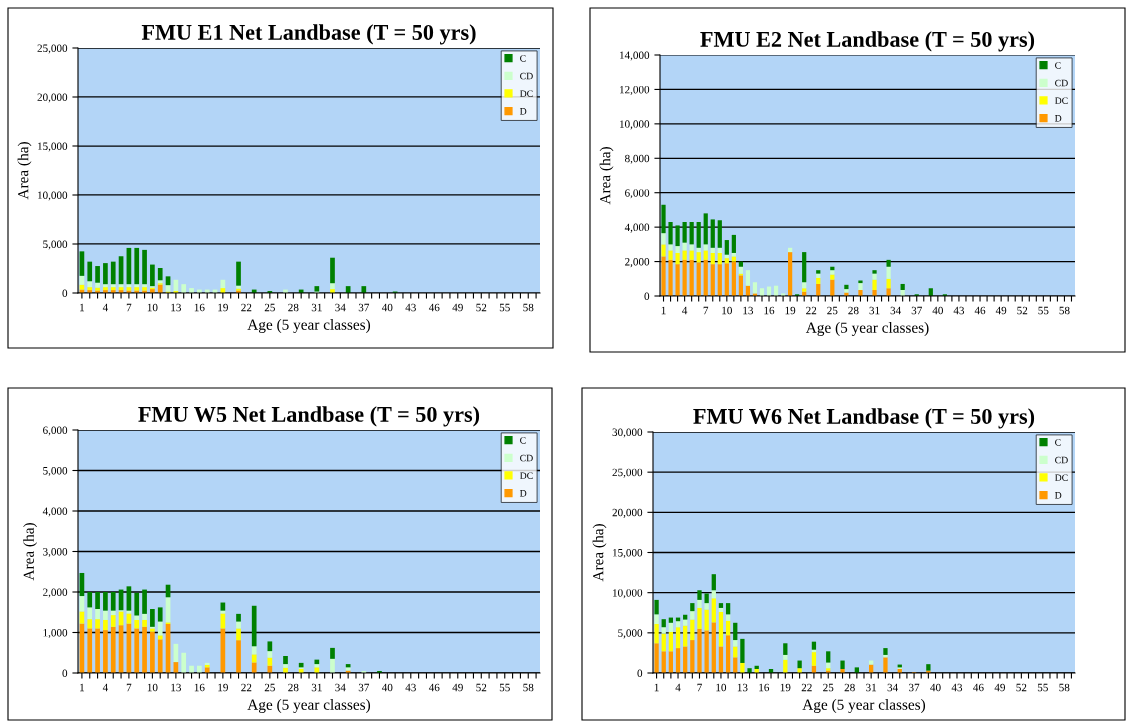  What do you see at coordinates (635, 125) in the screenshot?
I see `y-tick-label: 10,000` at bounding box center [635, 125].